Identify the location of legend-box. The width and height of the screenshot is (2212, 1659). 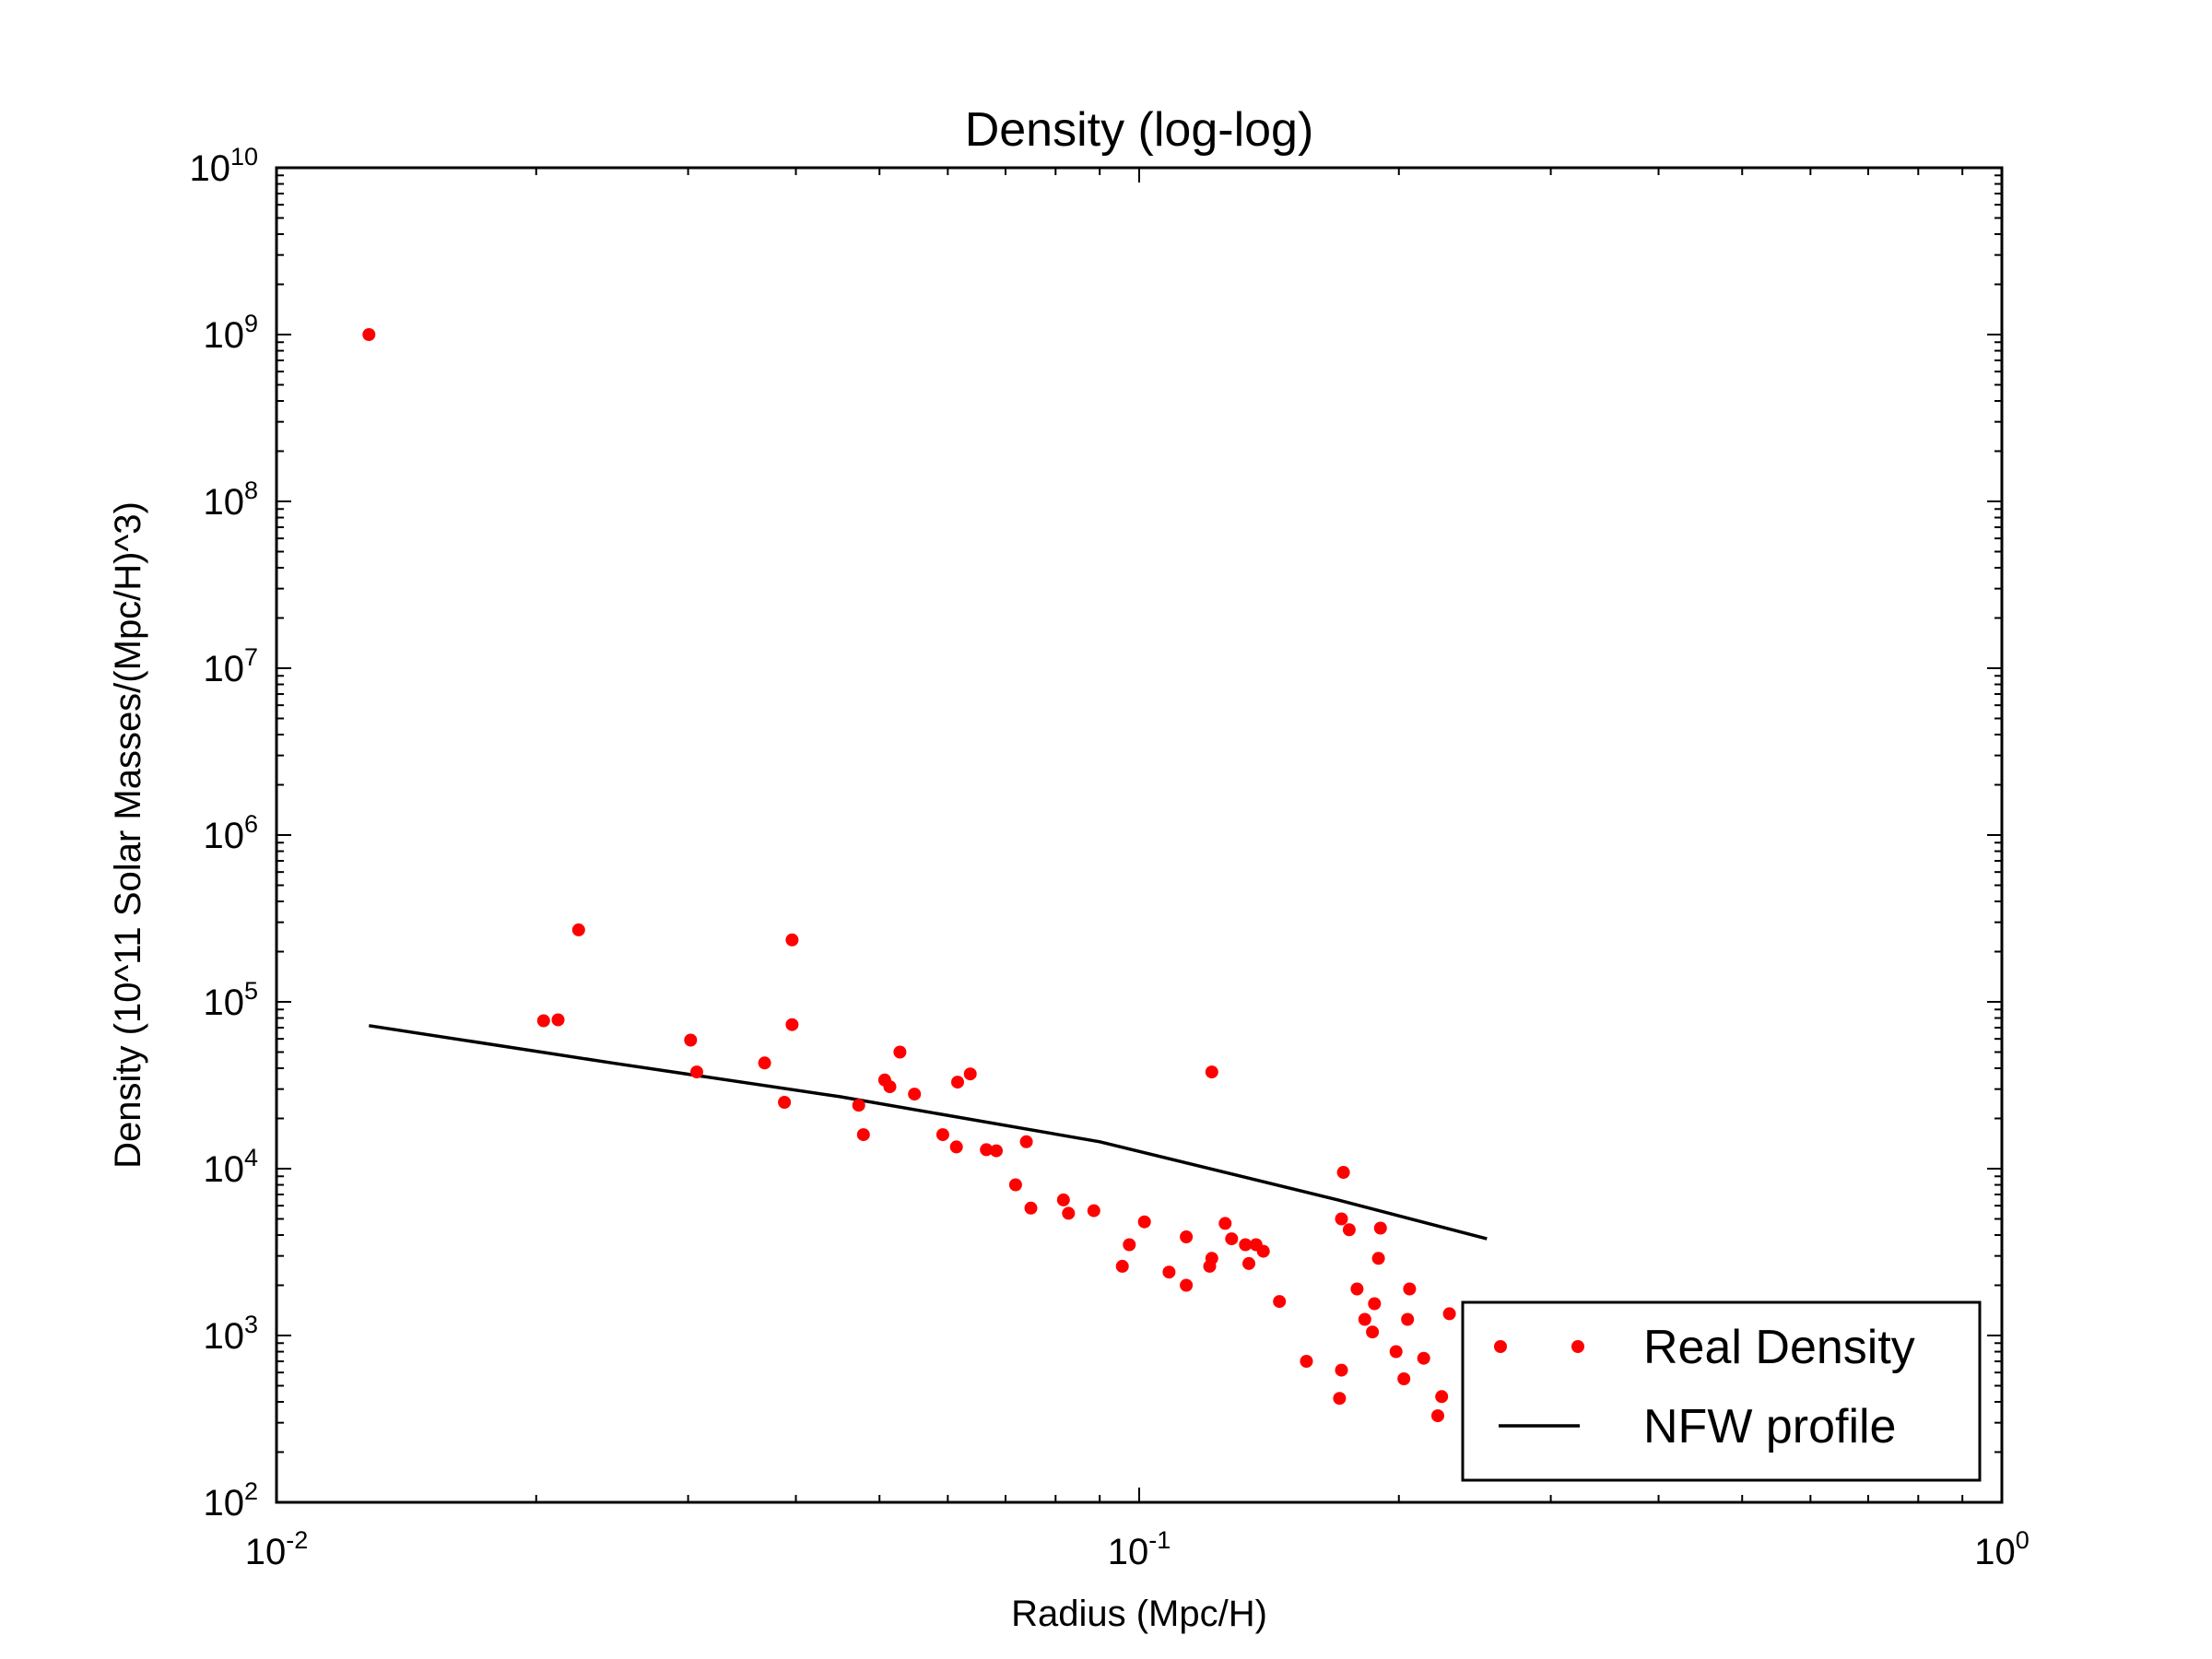
(1721, 1391).